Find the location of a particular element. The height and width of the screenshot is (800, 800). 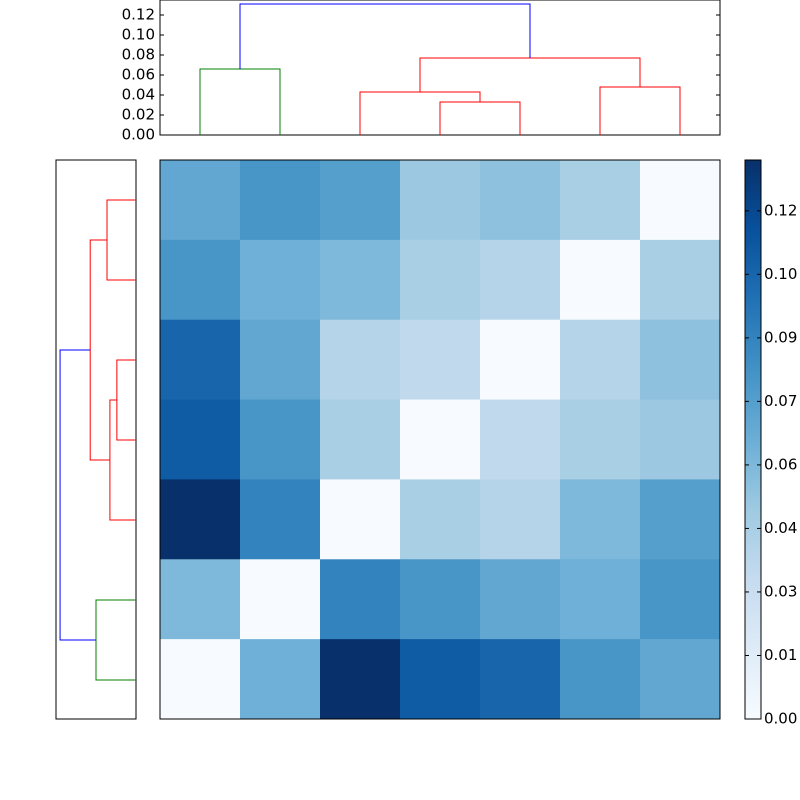

y-tick-label: 0.12 is located at coordinates (138, 15).